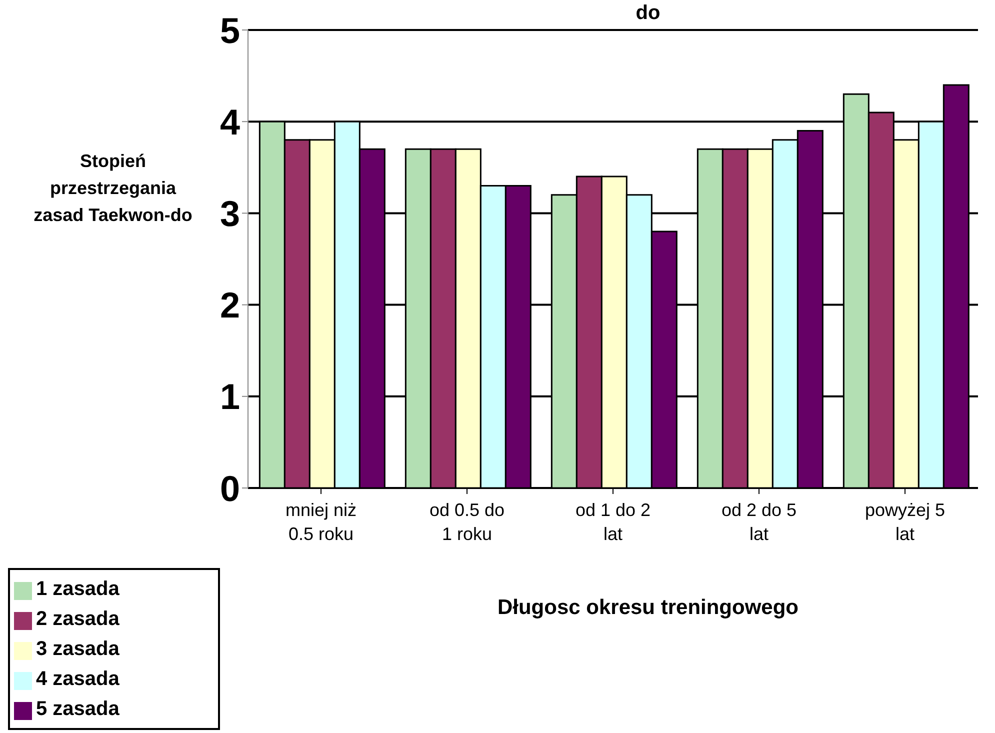 The width and height of the screenshot is (995, 733). What do you see at coordinates (78, 619) in the screenshot?
I see `legend-label: 2 zasada` at bounding box center [78, 619].